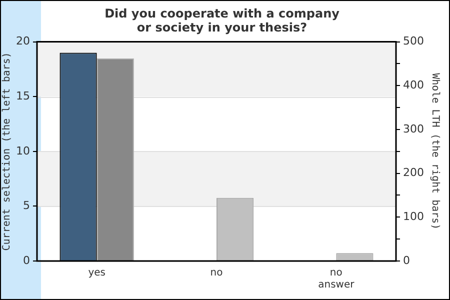 This screenshot has width=450, height=300. Describe the element at coordinates (23, 95) in the screenshot. I see `y-tick-label: 15` at that location.